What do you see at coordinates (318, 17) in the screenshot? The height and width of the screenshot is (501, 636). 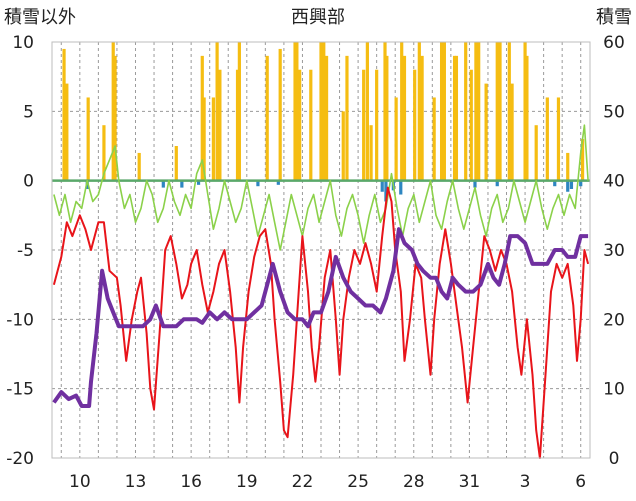 I see `chart-title: 西興部` at bounding box center [318, 17].